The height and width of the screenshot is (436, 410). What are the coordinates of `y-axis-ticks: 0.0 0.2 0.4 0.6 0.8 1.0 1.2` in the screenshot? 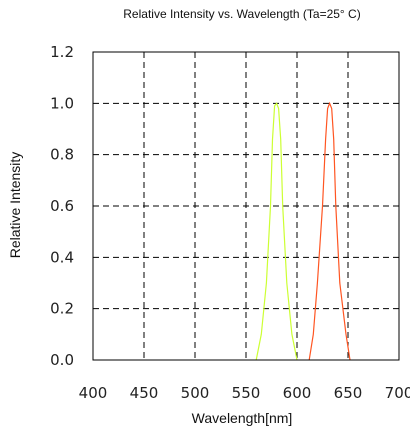 It's located at (62, 206).